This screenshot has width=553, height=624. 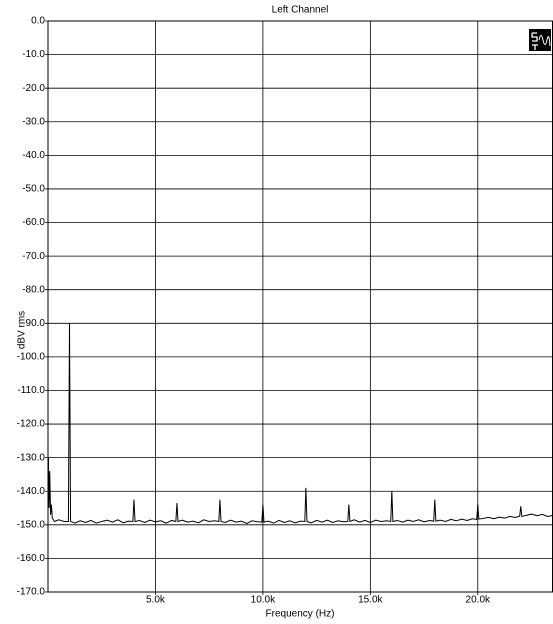 I want to click on y-tick-label: -130.0, so click(x=31, y=457).